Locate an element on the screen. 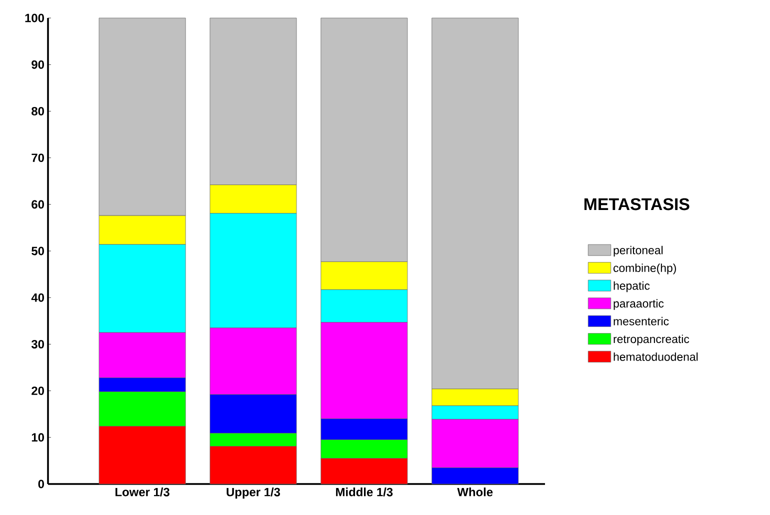  y-tick-label: 100 is located at coordinates (34, 18).